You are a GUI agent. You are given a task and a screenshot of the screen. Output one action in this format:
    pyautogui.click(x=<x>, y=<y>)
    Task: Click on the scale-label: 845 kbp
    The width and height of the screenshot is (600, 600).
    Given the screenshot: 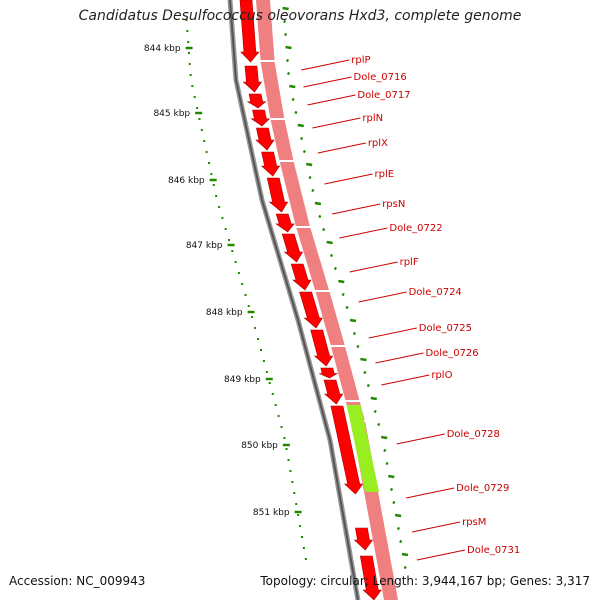 What is the action you would take?
    pyautogui.click(x=171, y=114)
    